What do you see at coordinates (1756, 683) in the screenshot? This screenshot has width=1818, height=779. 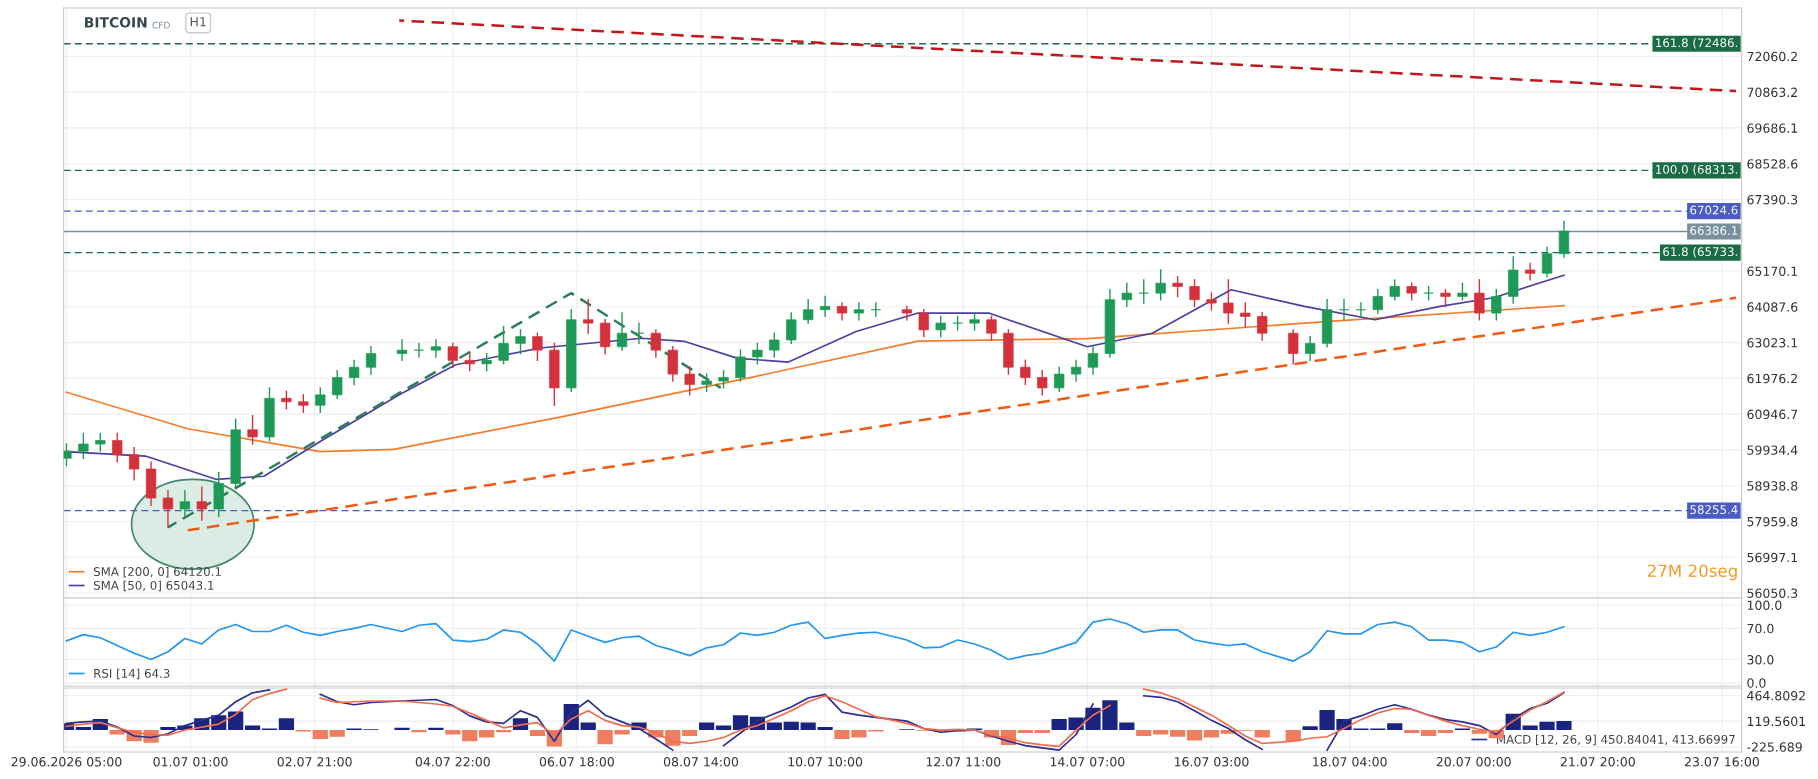 I see `y-tick-label: 0.0` at bounding box center [1756, 683].